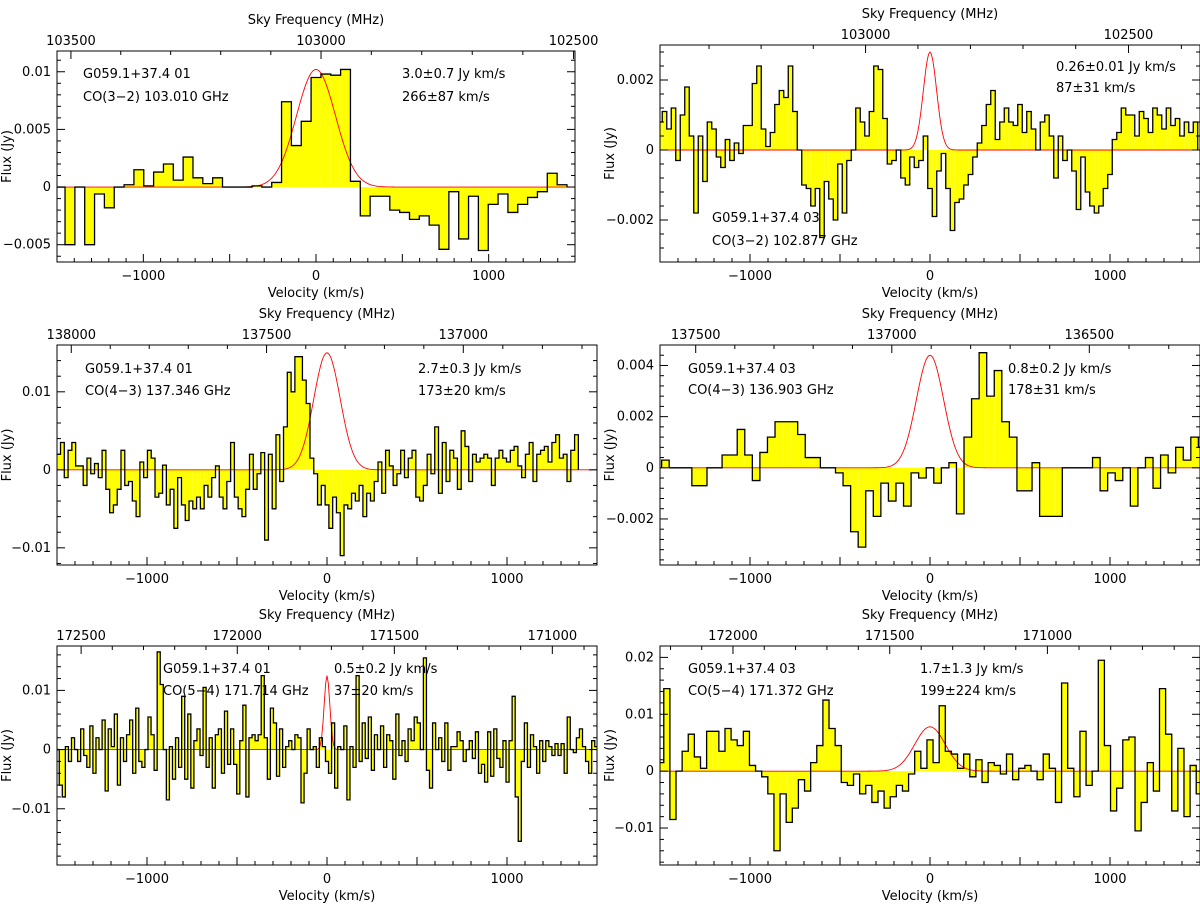  I want to click on line-label: CO(3−2) 103.010 GHz, so click(156, 97).